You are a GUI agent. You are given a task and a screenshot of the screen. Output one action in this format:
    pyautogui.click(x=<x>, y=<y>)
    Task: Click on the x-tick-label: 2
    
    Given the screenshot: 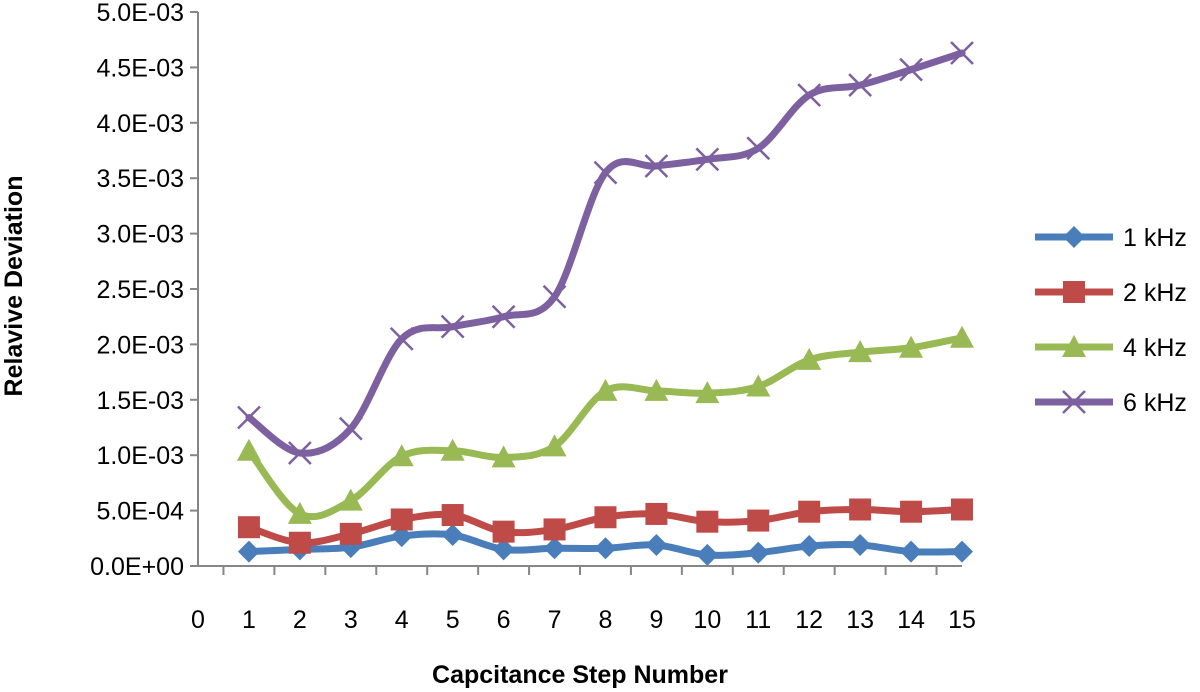 What is the action you would take?
    pyautogui.click(x=300, y=620)
    